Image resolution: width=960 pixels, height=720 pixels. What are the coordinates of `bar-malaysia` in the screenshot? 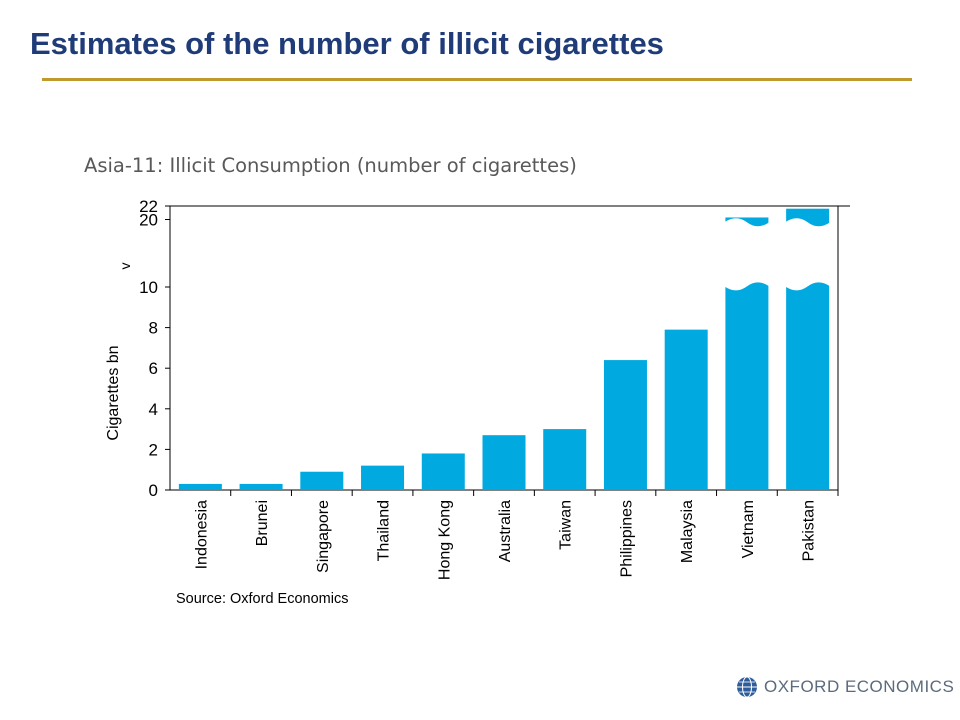 It's located at (686, 409).